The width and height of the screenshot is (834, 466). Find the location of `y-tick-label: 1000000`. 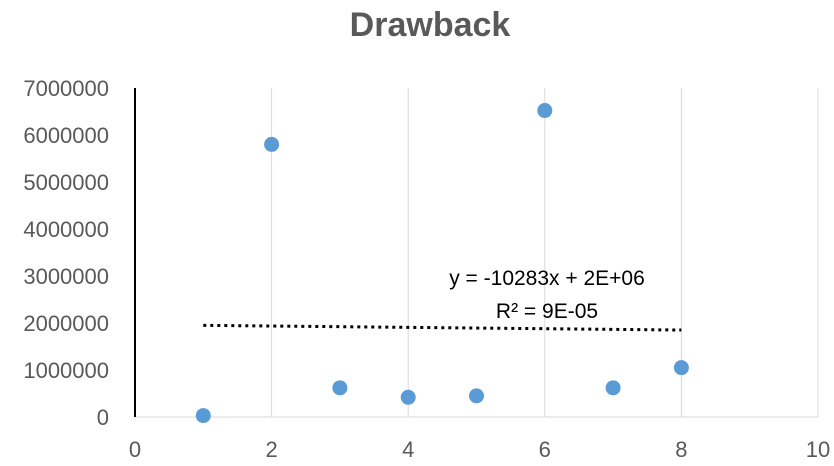

y-tick-label: 1000000 is located at coordinates (66, 370).